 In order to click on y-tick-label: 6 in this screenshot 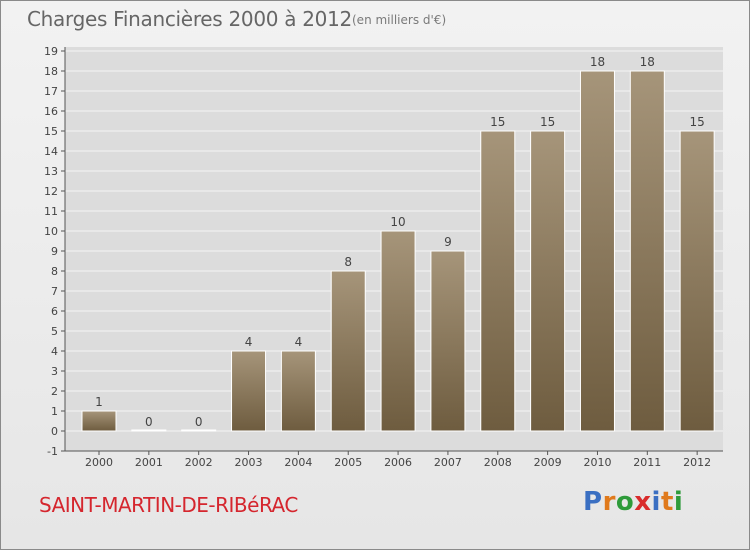, I will do `click(54, 311)`.